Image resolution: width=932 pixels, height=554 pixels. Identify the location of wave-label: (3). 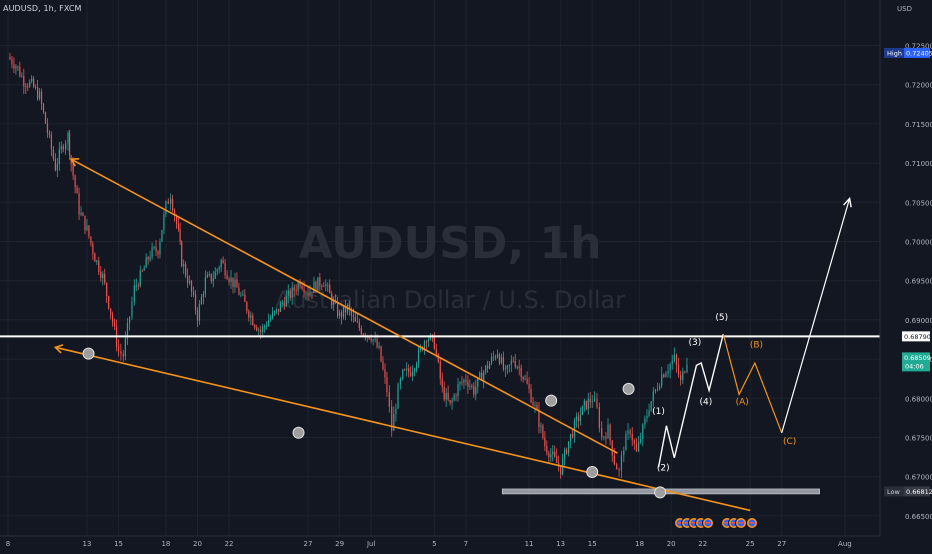
(694, 343).